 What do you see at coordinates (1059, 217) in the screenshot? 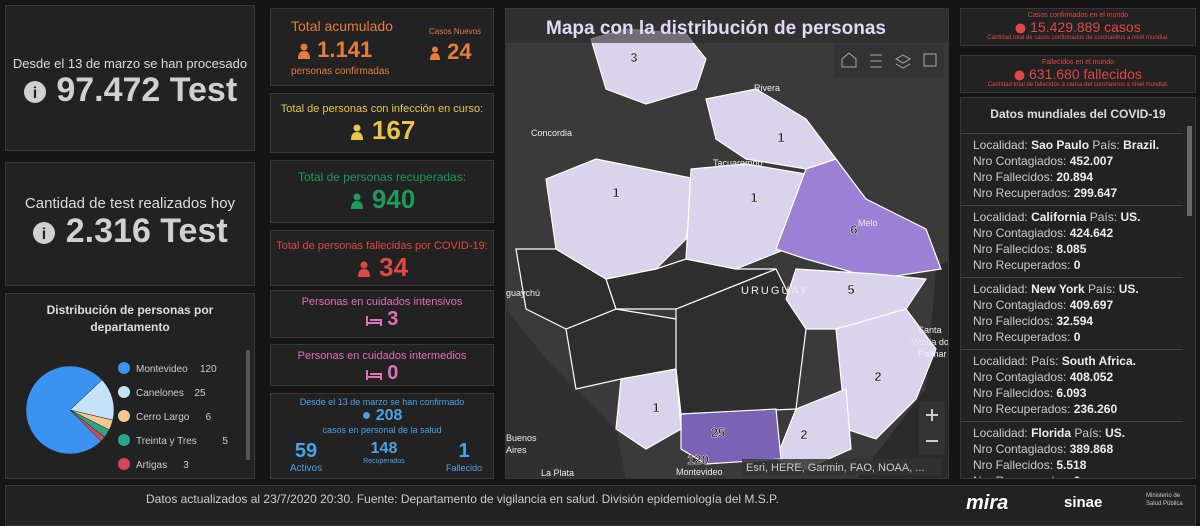
I see `locality: California` at bounding box center [1059, 217].